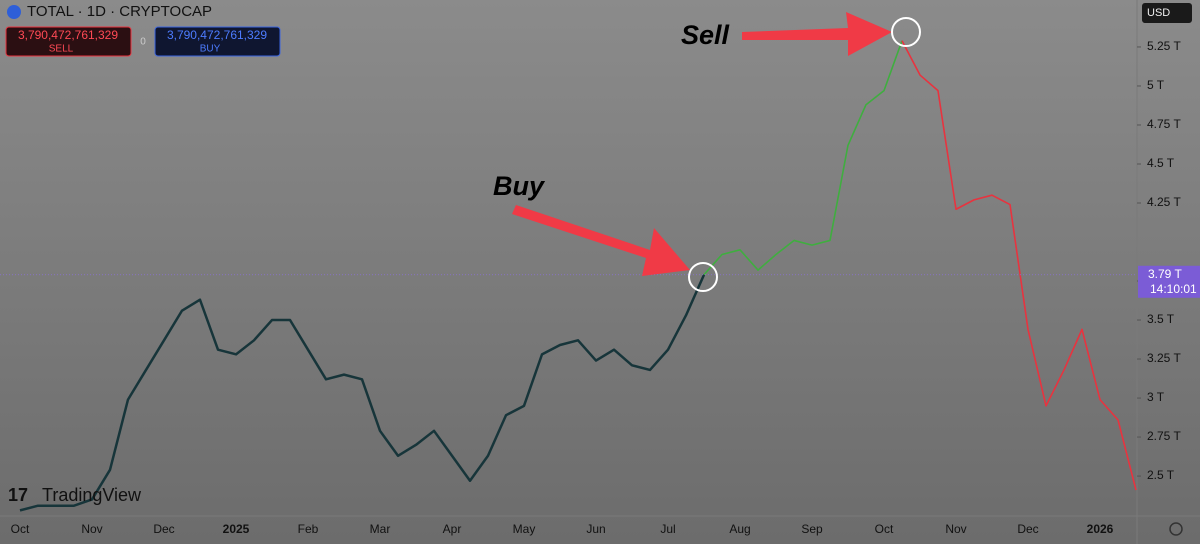  Describe the element at coordinates (1164, 358) in the screenshot. I see `y-tick-label: 3.25 T` at that location.